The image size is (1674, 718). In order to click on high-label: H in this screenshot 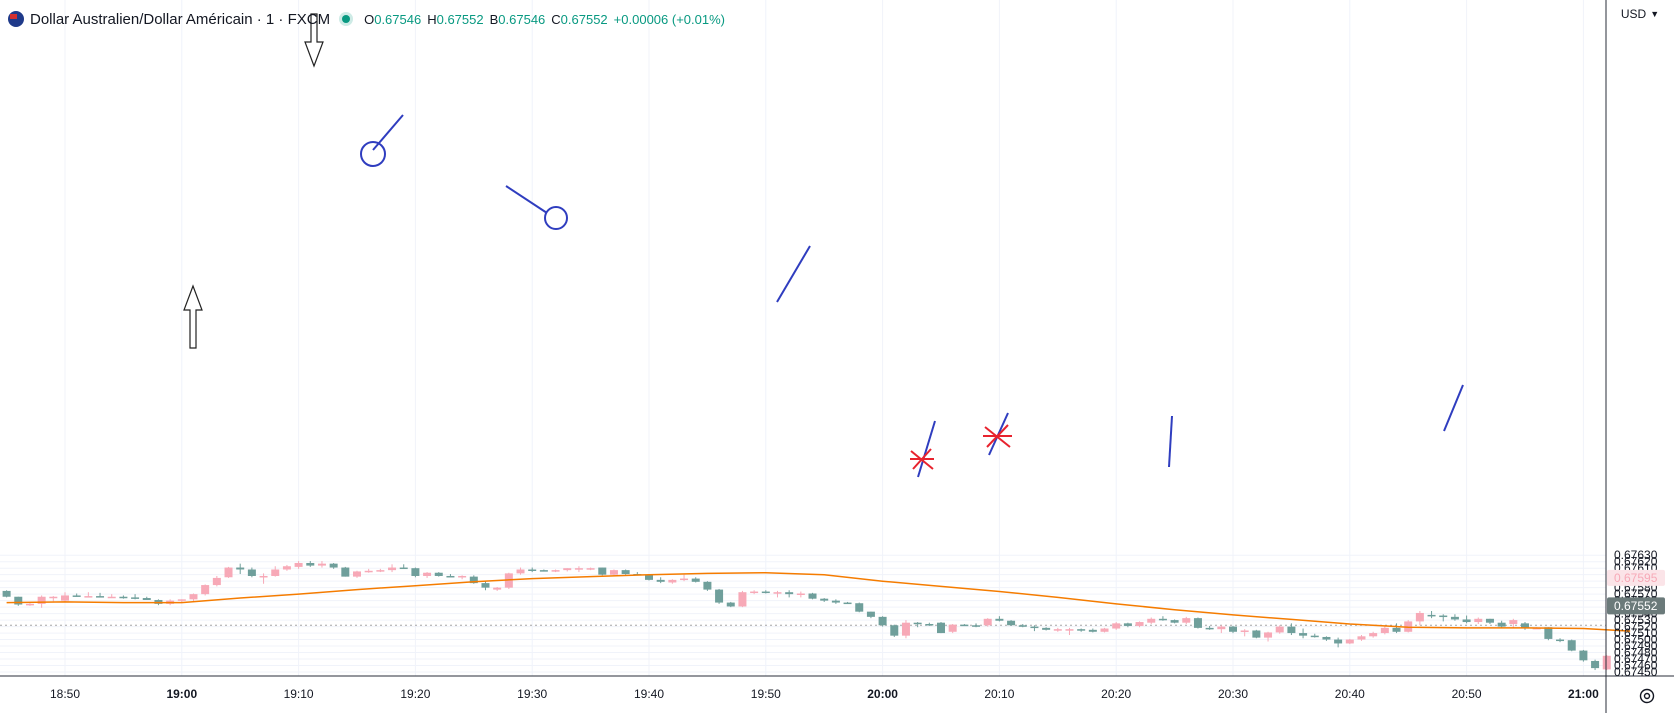, I will do `click(432, 19)`.